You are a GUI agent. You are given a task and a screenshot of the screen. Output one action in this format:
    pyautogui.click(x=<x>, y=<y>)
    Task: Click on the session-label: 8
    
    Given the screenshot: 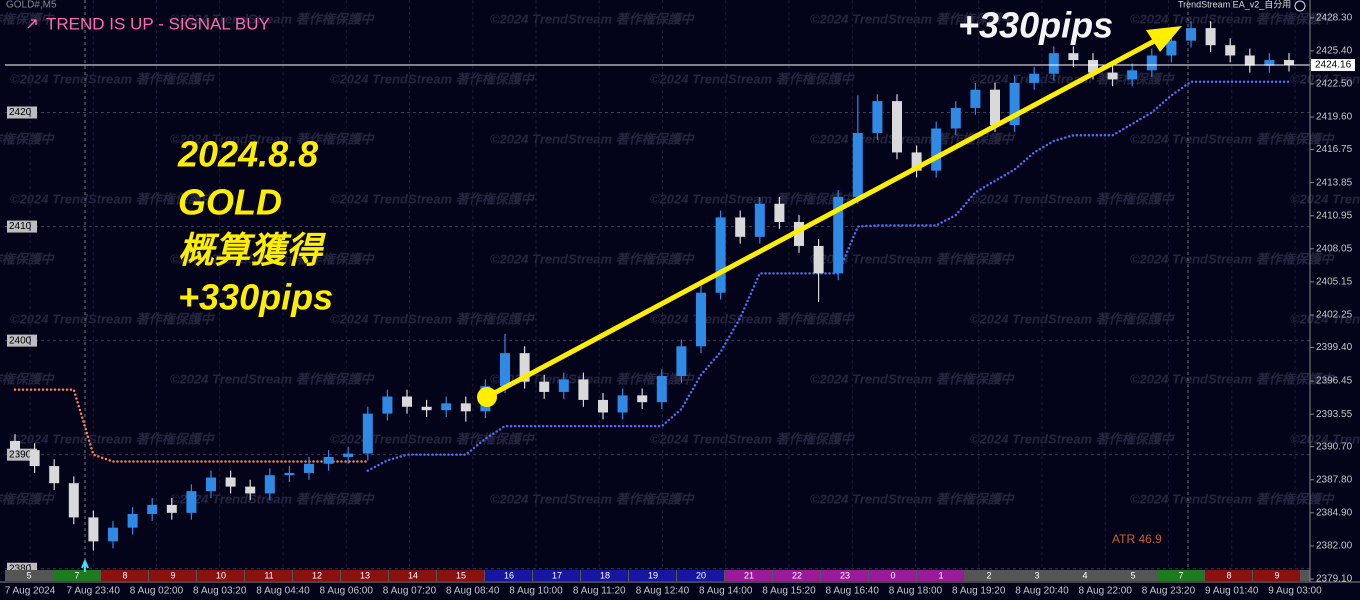 What is the action you would take?
    pyautogui.click(x=1228, y=575)
    